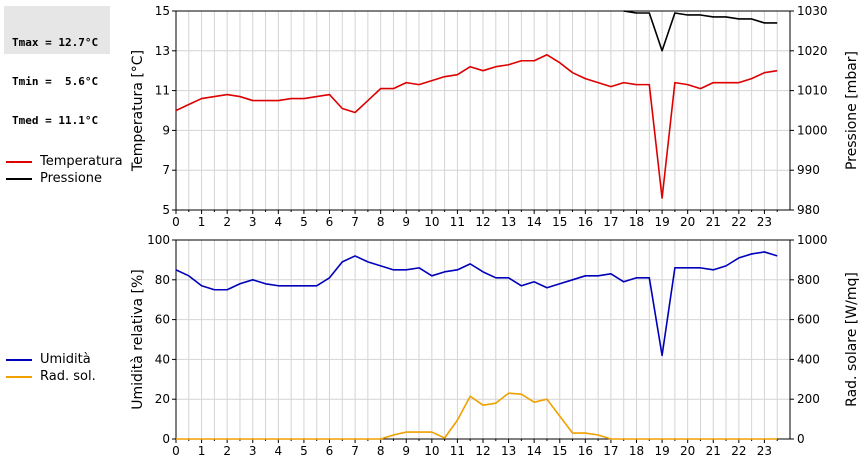  I want to click on tmax-text: Tmax = 12.7°C, so click(55, 42).